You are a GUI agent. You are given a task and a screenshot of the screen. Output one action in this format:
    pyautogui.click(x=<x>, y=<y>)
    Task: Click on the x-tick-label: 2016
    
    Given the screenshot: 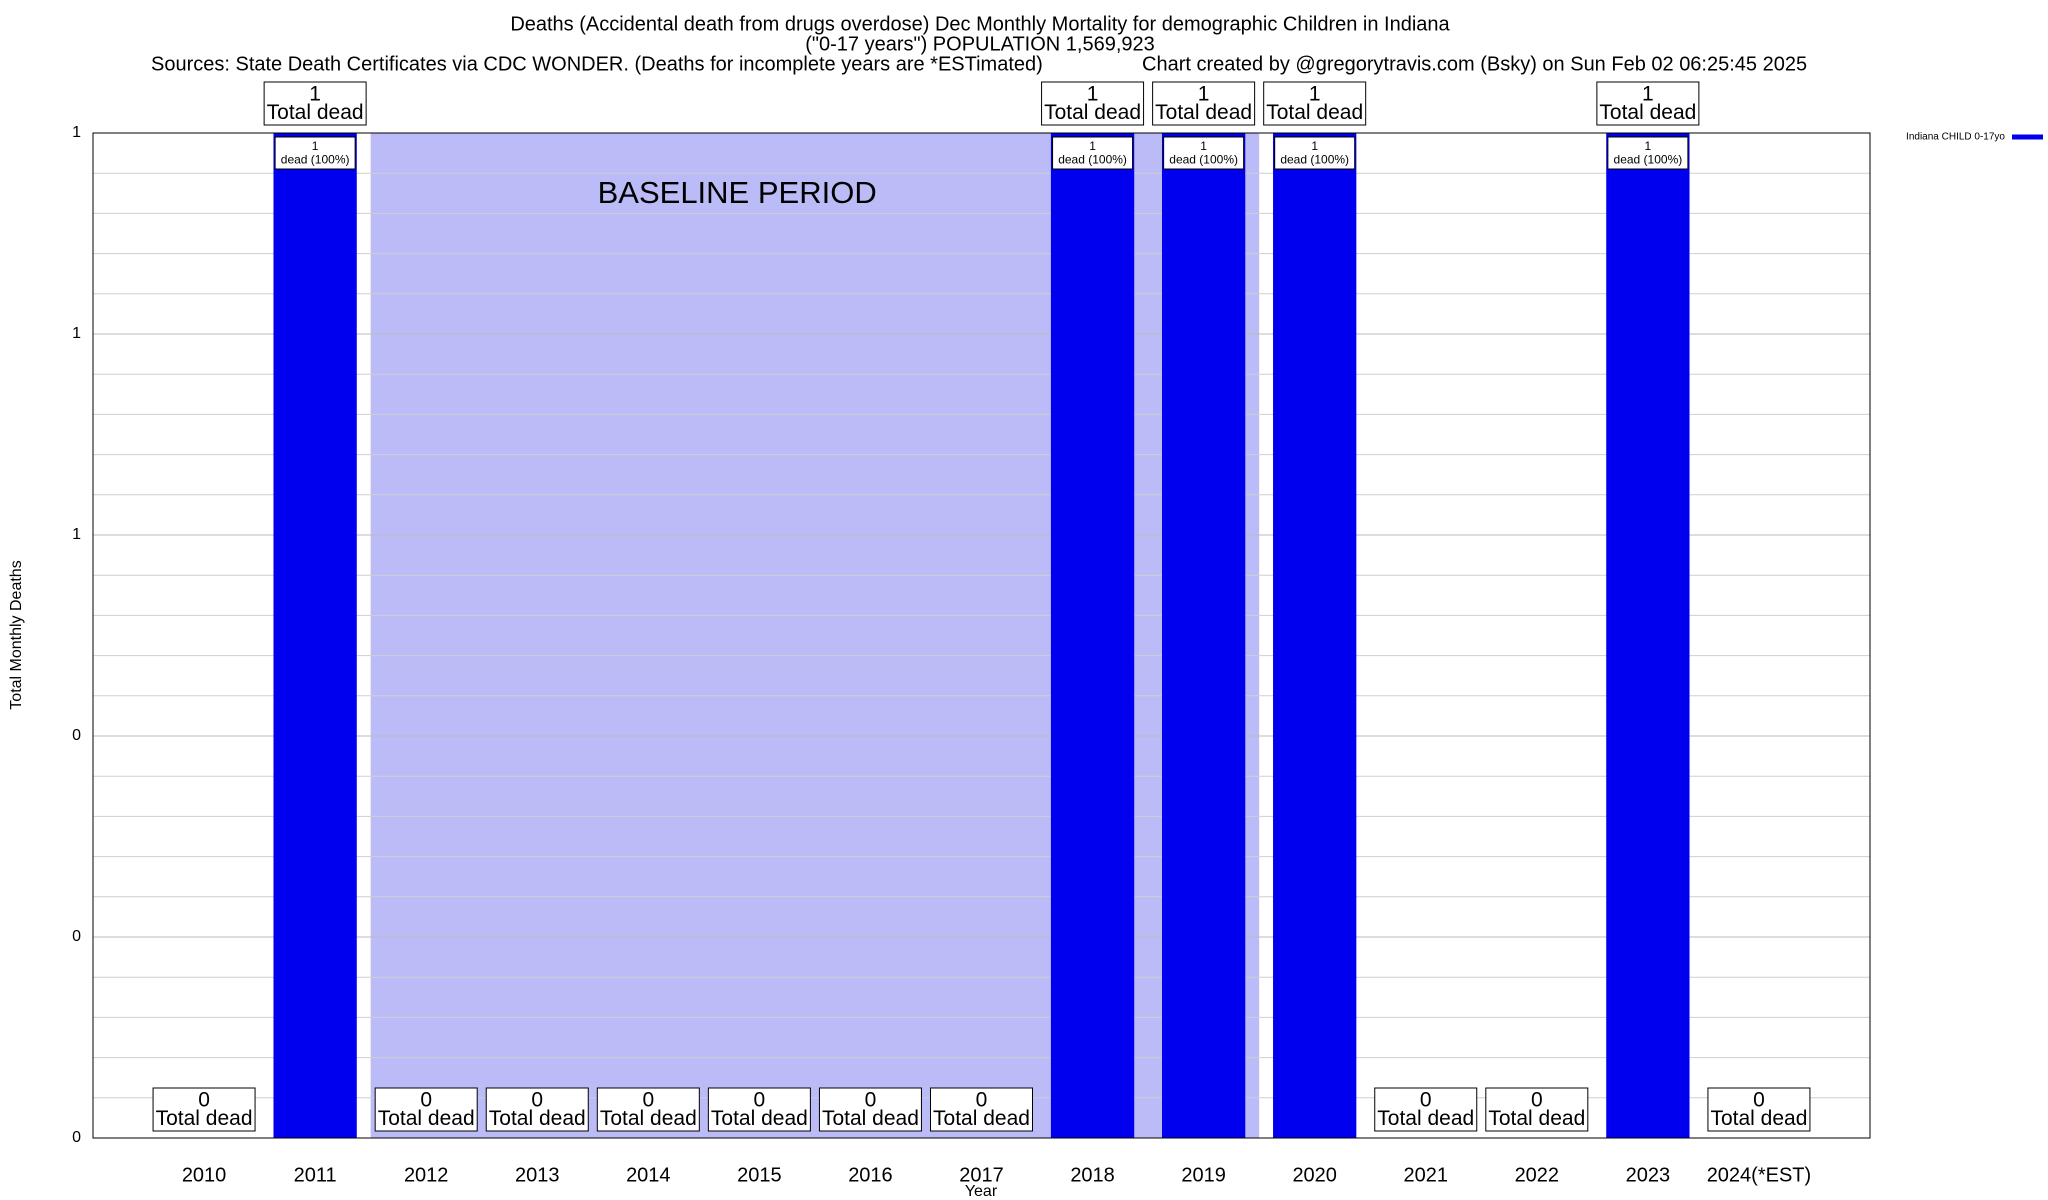 What is the action you would take?
    pyautogui.click(x=870, y=1175)
    